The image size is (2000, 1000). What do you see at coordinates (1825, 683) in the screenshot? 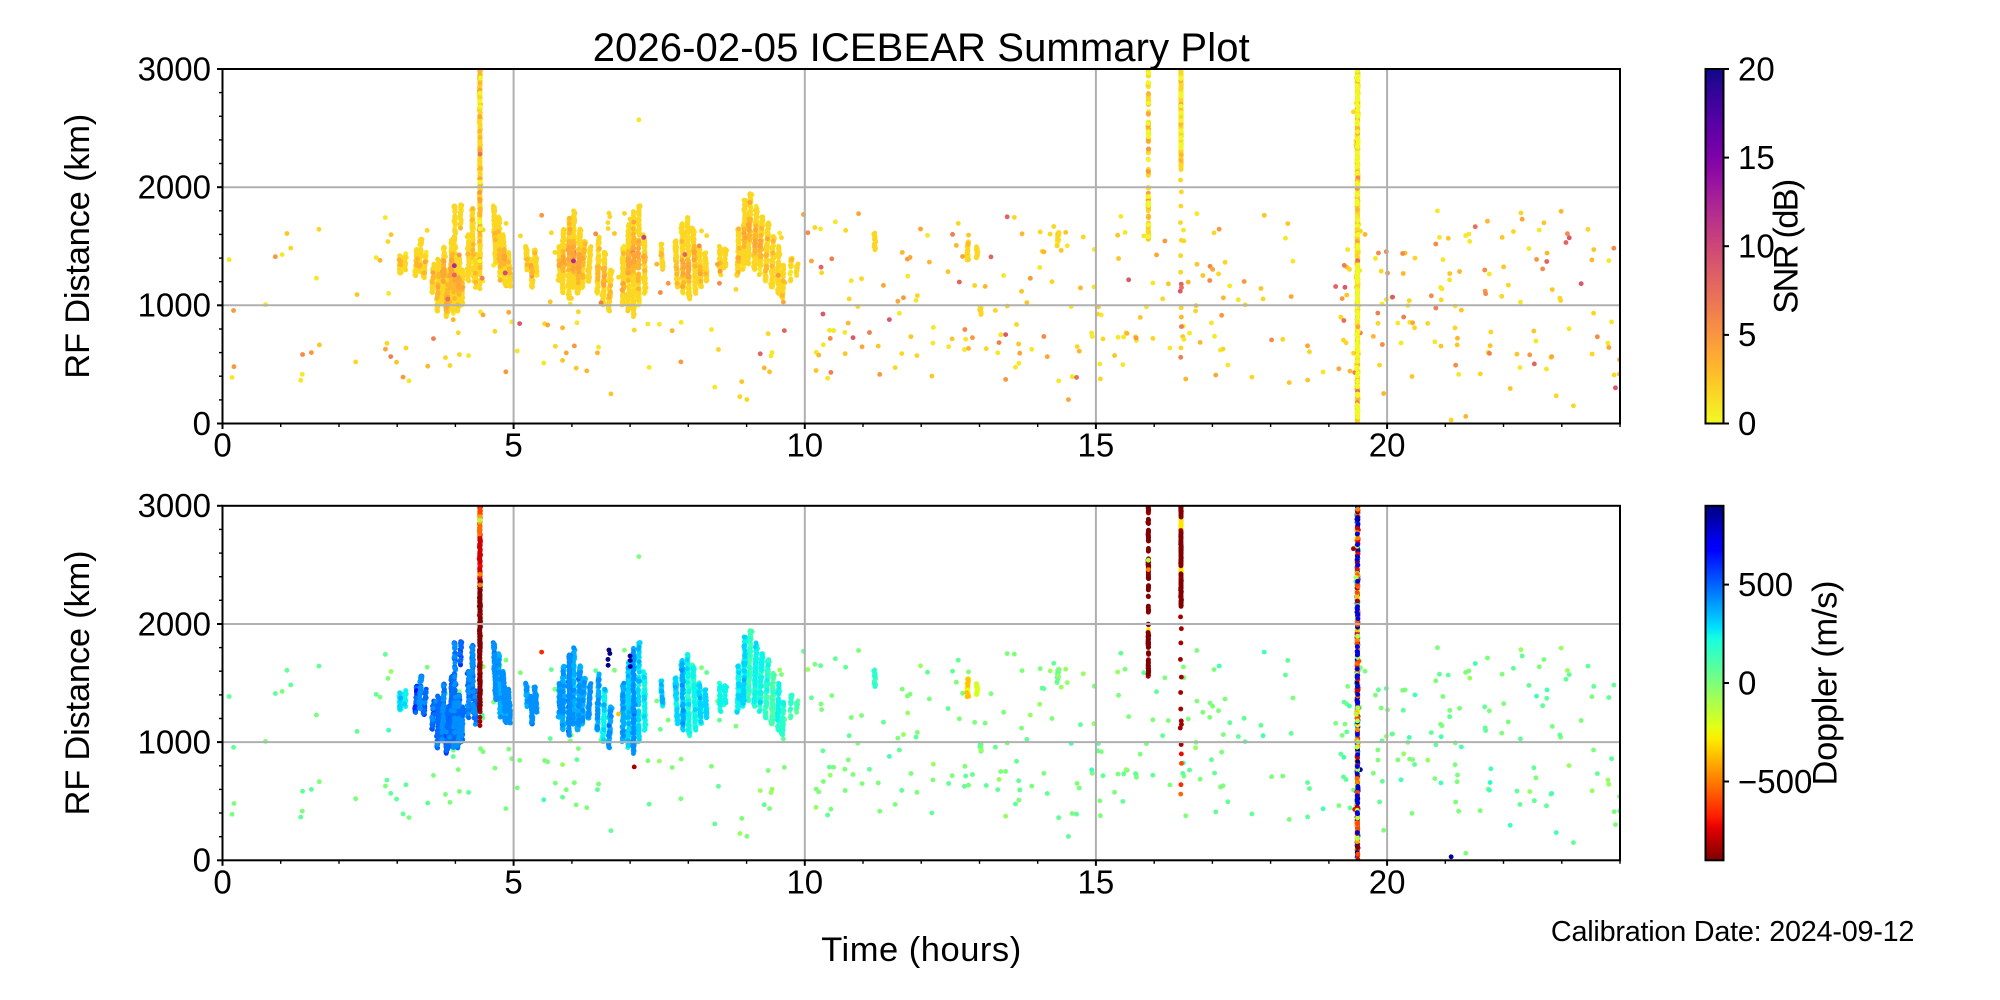
I see `svg-text: Doppler (m/s)` at bounding box center [1825, 683].